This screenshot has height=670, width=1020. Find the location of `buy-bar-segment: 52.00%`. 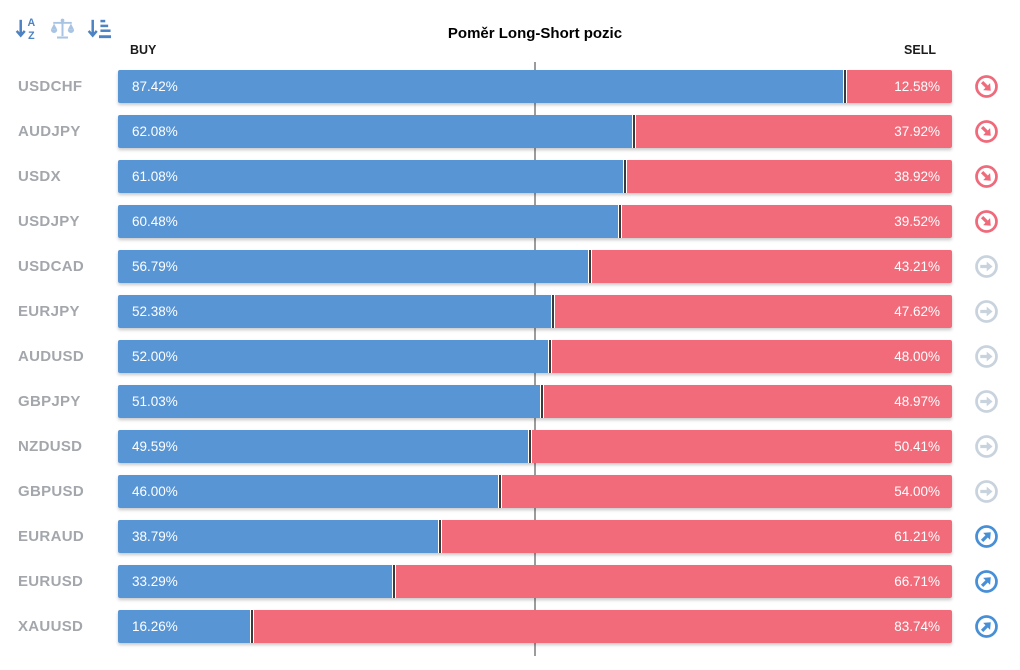

buy-bar-segment: 52.00% is located at coordinates (333, 356).